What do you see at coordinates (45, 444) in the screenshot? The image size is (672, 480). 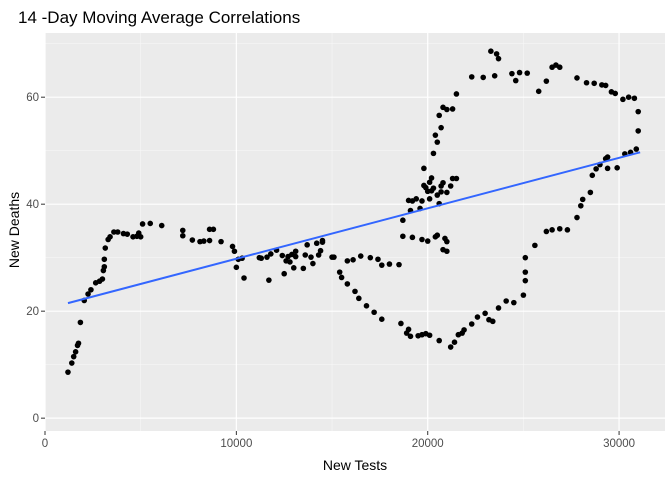 I see `x-tick-label: 0` at bounding box center [45, 444].